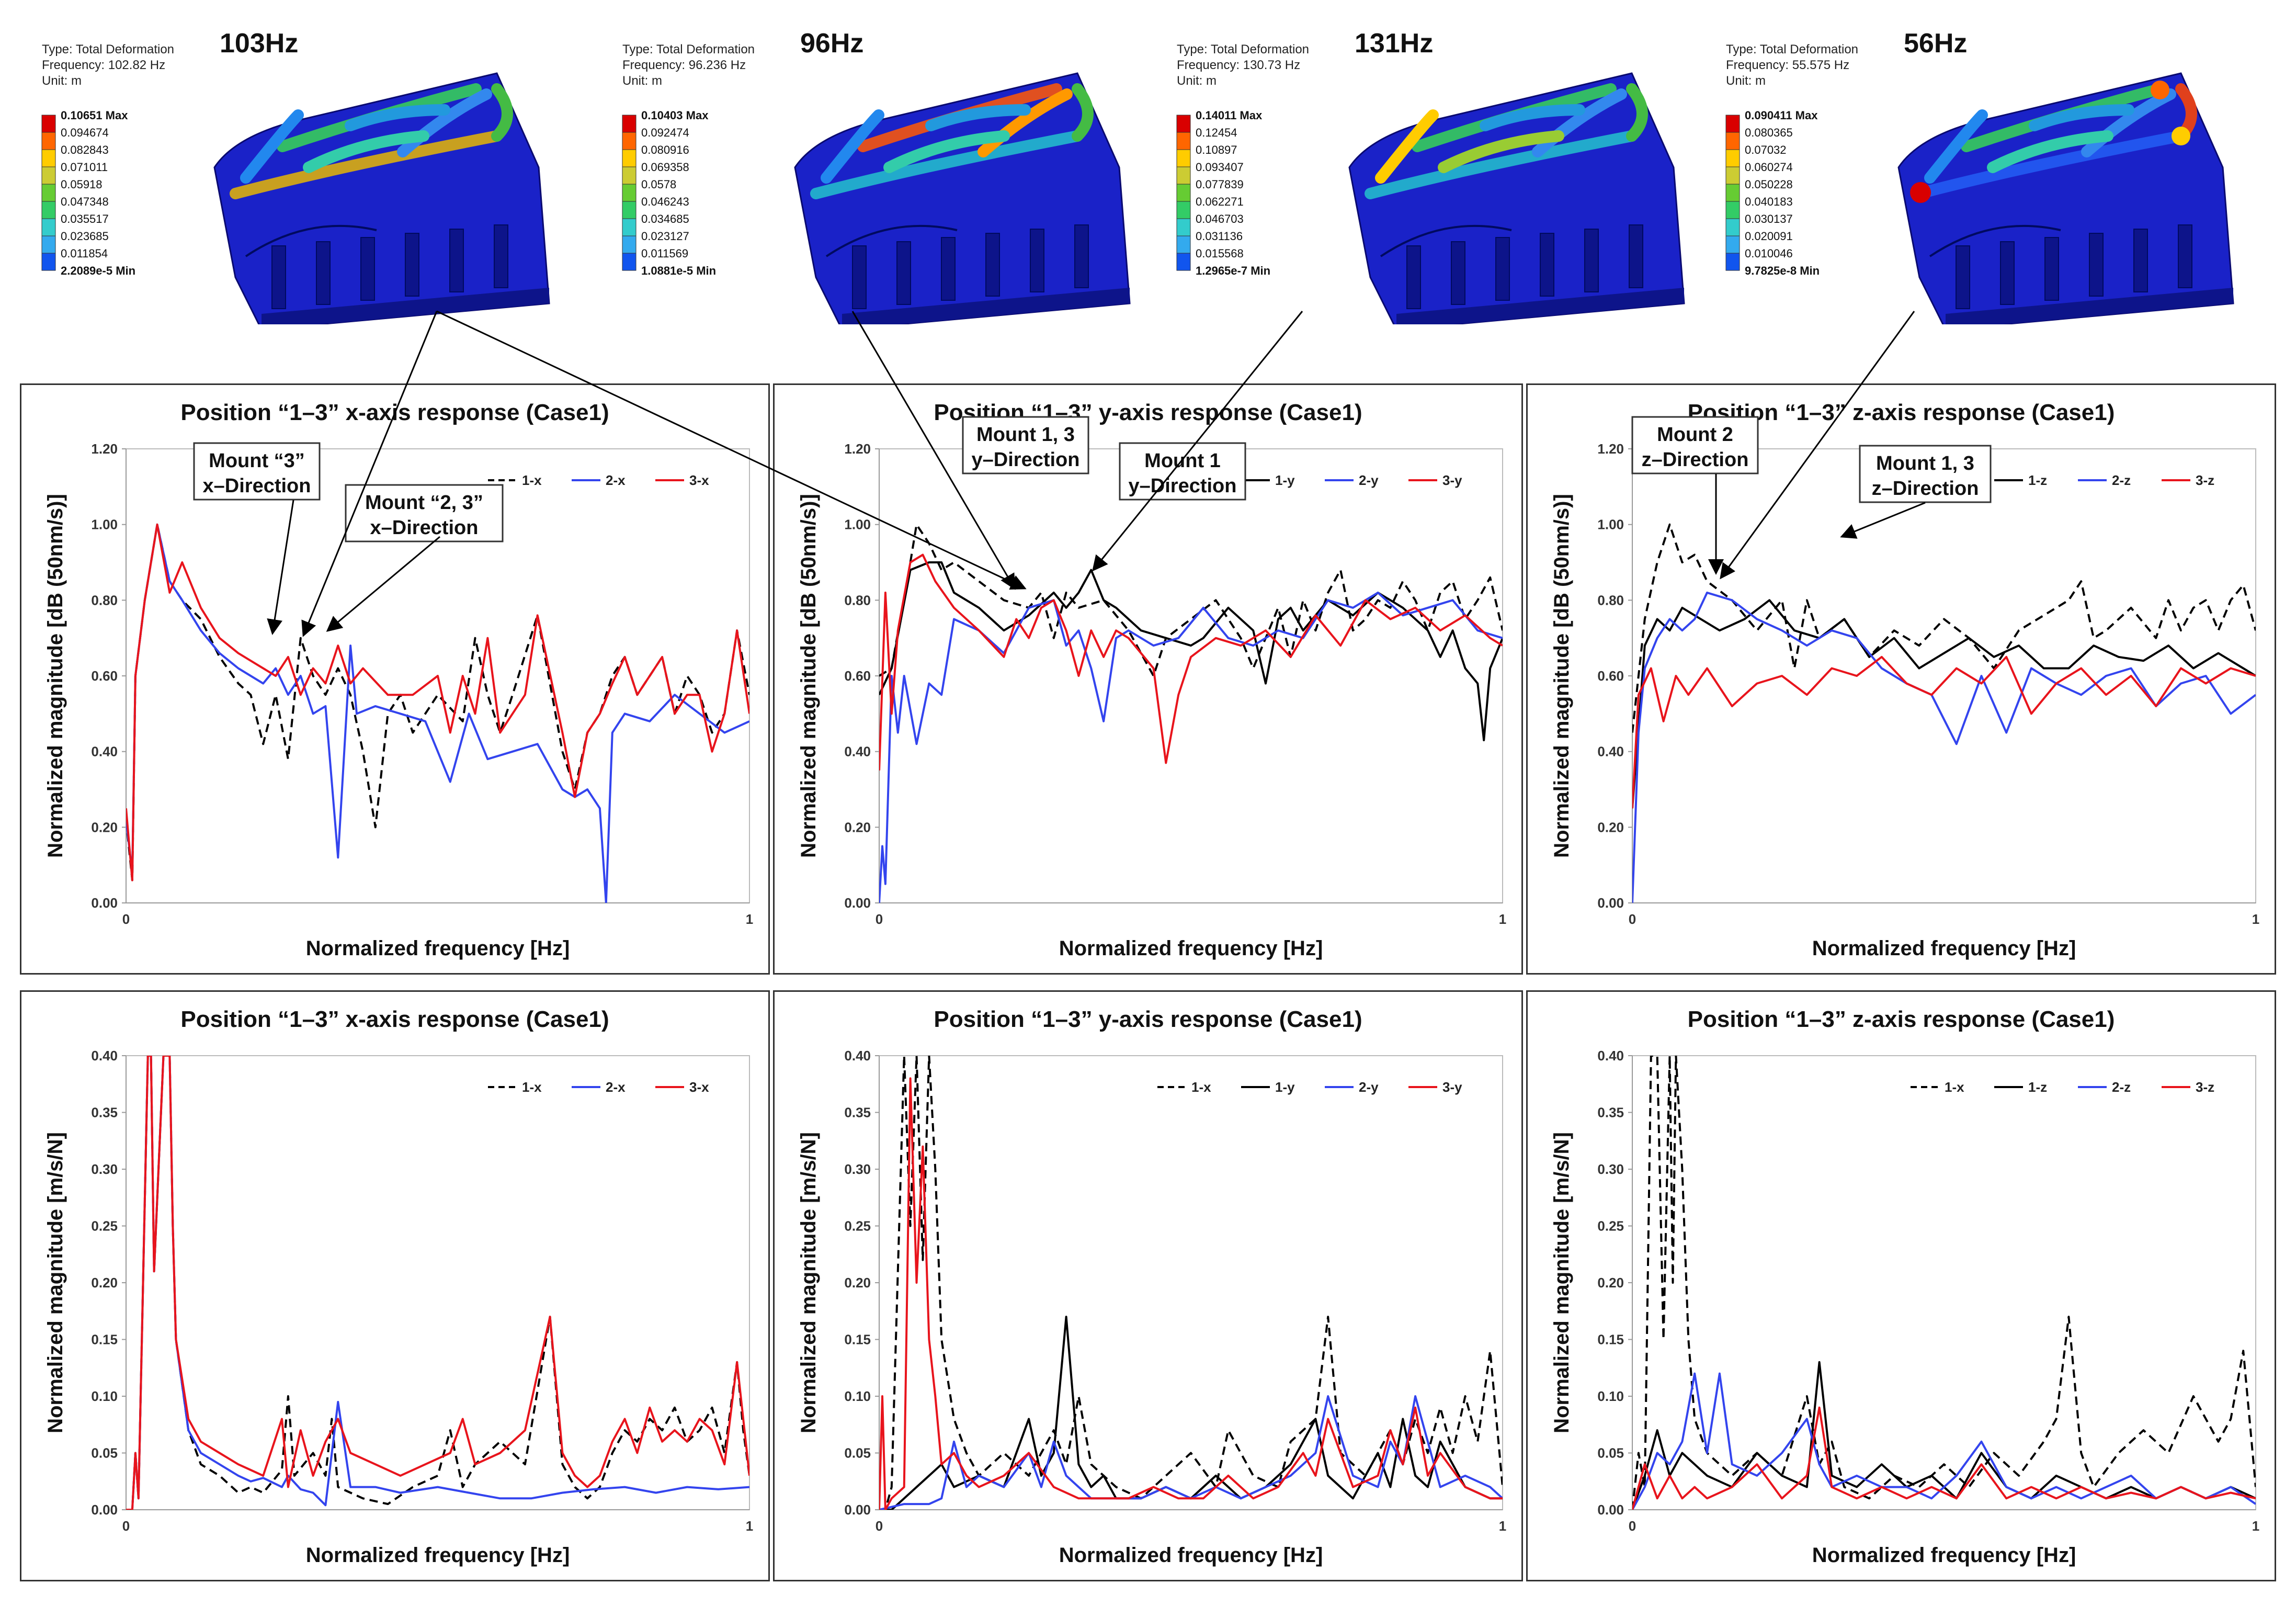 The image size is (2296, 1606). Describe the element at coordinates (857, 1113) in the screenshot. I see `y-tick-label: 0.35` at that location.